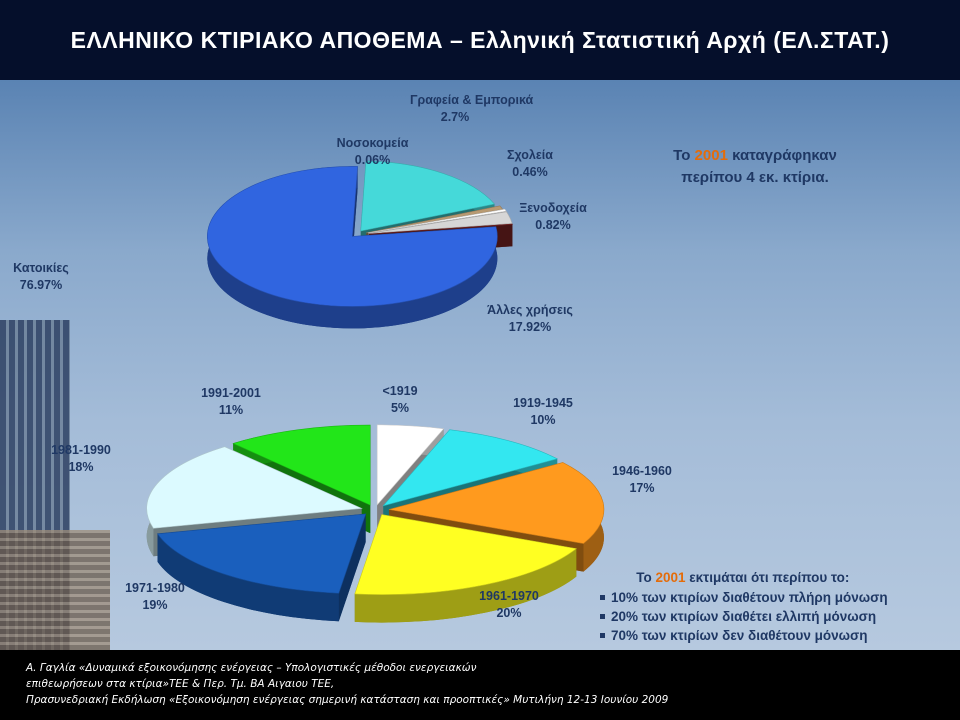 The width and height of the screenshot is (960, 720). What do you see at coordinates (553, 216) in the screenshot?
I see `slice-label-xenodoxeia: Ξενοδοχεία 0.82%` at bounding box center [553, 216].